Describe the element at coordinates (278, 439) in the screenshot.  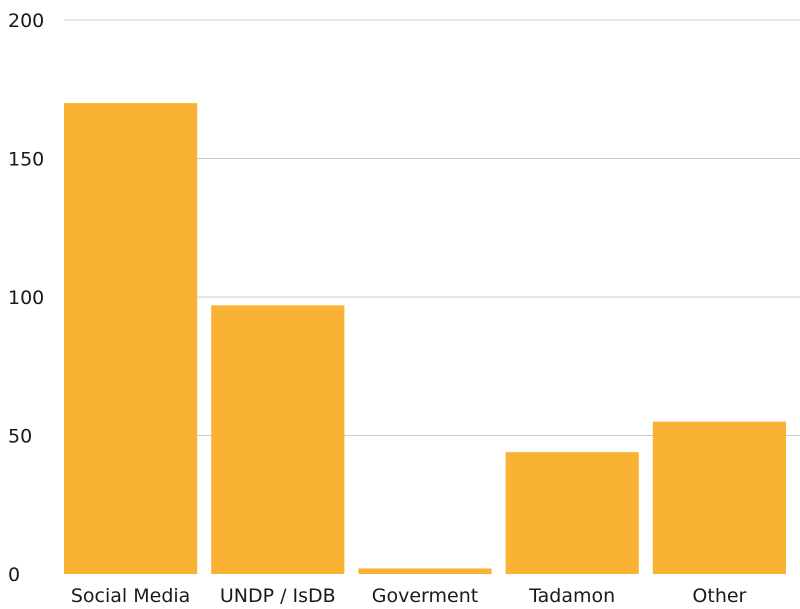
I see `bar-undp-isdb` at that location.